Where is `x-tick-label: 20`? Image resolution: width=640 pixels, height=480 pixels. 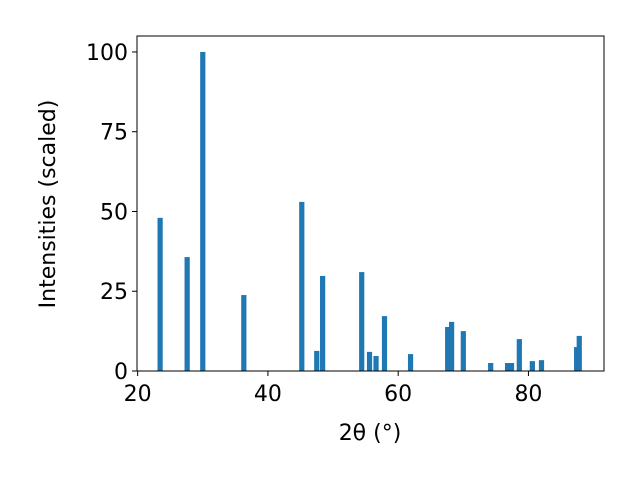
x-tick-label: 20 is located at coordinates (138, 394).